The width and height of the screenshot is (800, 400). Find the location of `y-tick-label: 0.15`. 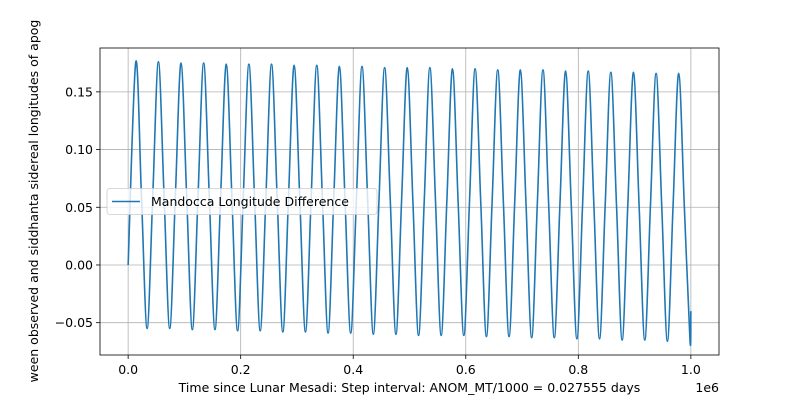

y-tick-label: 0.15 is located at coordinates (79, 91).